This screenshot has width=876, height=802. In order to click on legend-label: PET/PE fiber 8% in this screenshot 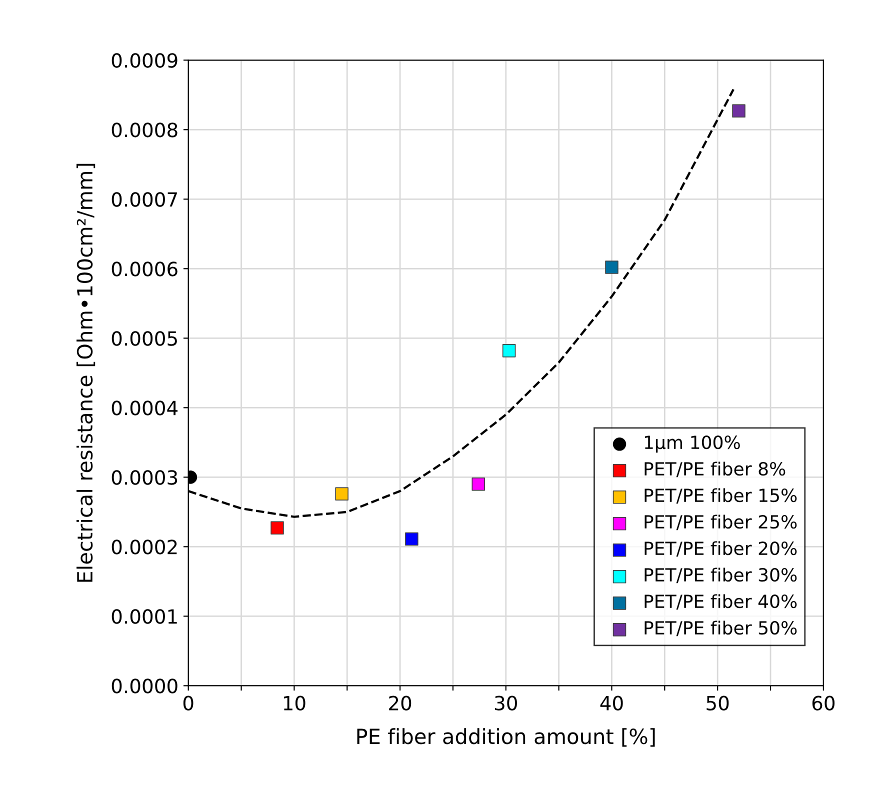, I will do `click(715, 470)`.